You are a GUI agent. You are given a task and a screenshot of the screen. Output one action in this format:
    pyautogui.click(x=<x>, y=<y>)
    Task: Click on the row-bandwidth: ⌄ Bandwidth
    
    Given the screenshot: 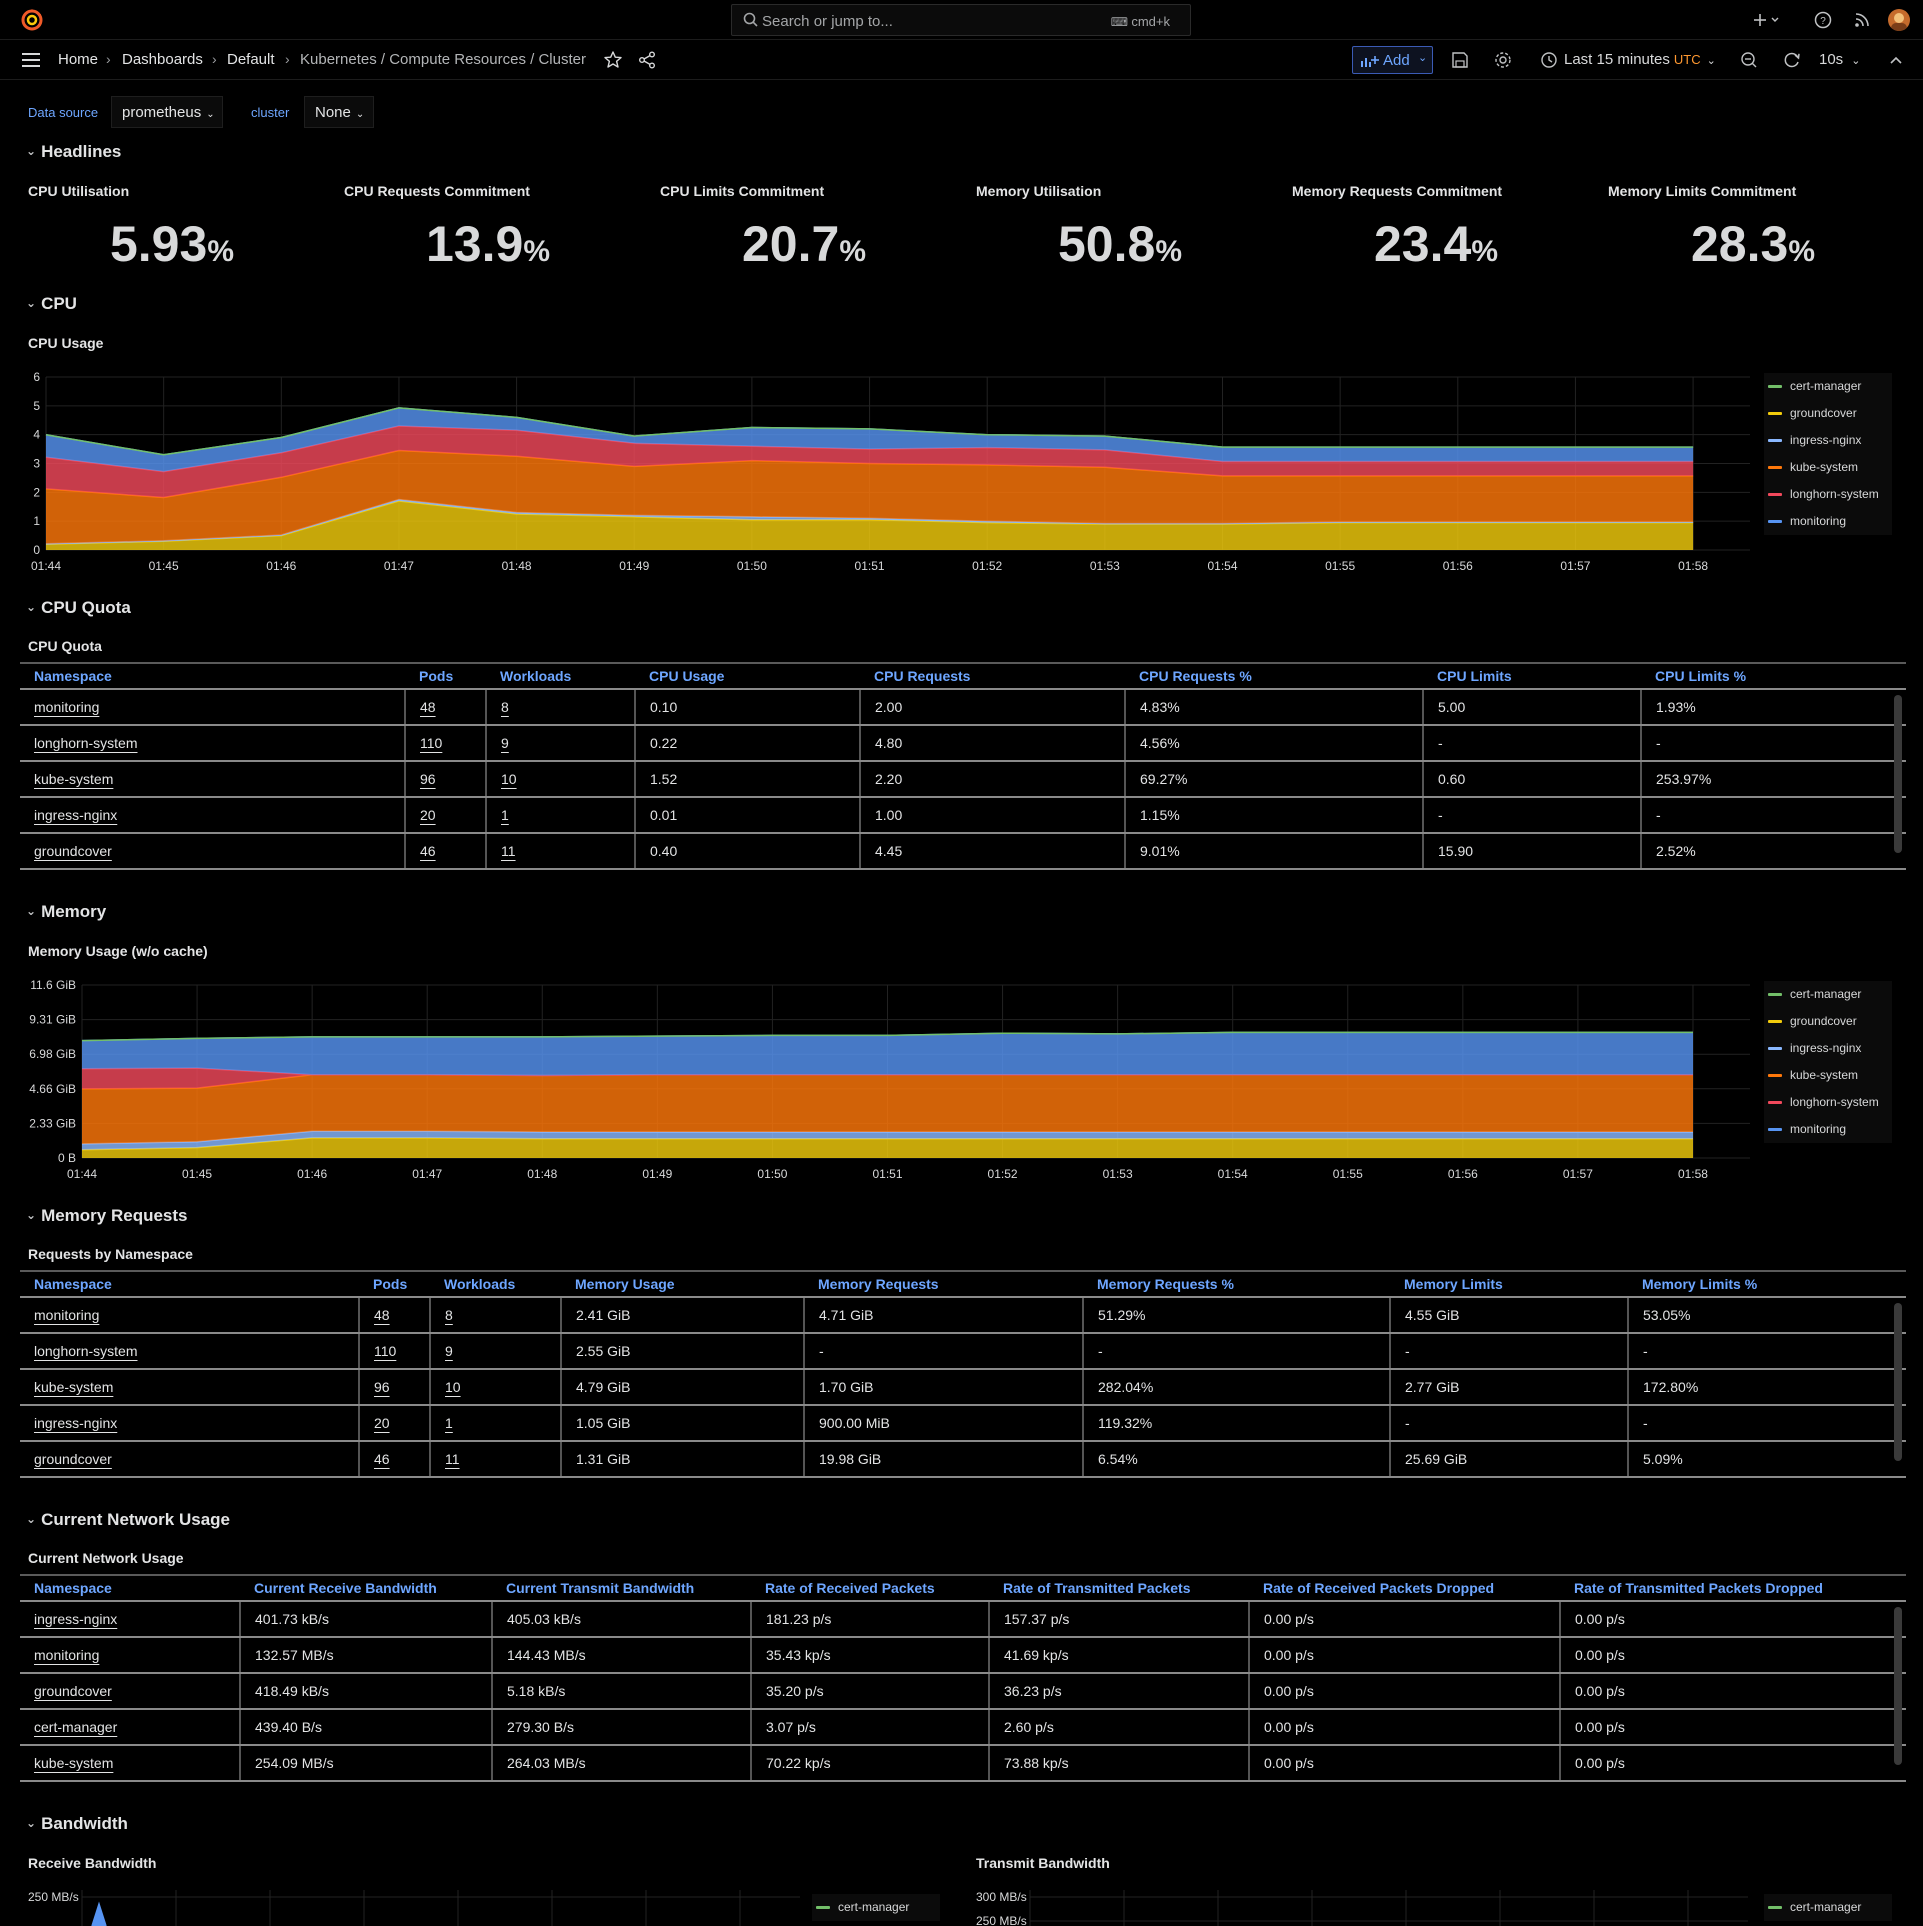 What is the action you would take?
    pyautogui.click(x=77, y=1824)
    